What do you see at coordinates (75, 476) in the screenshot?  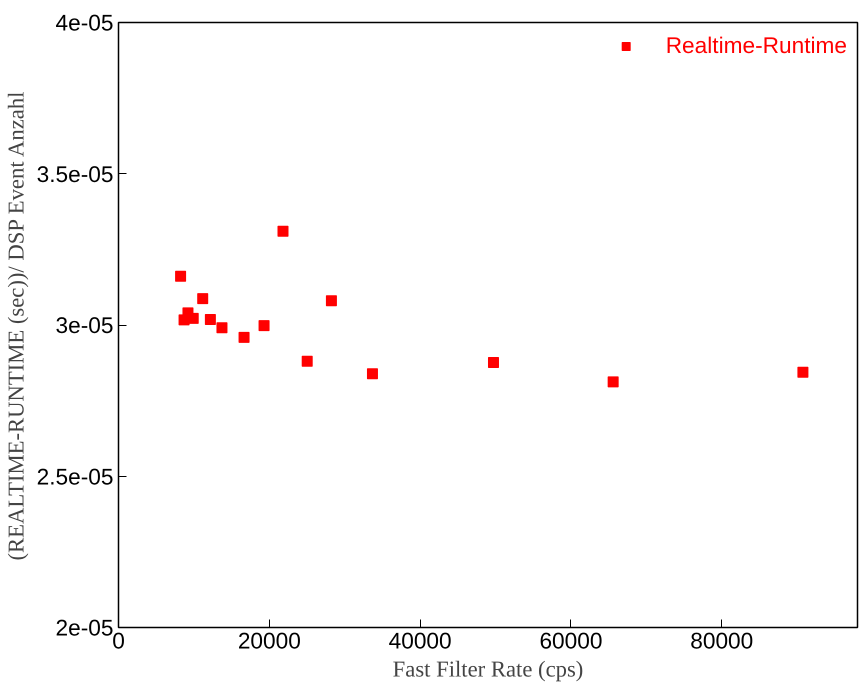 I see `y-tick-label: 2.5e-05` at bounding box center [75, 476].